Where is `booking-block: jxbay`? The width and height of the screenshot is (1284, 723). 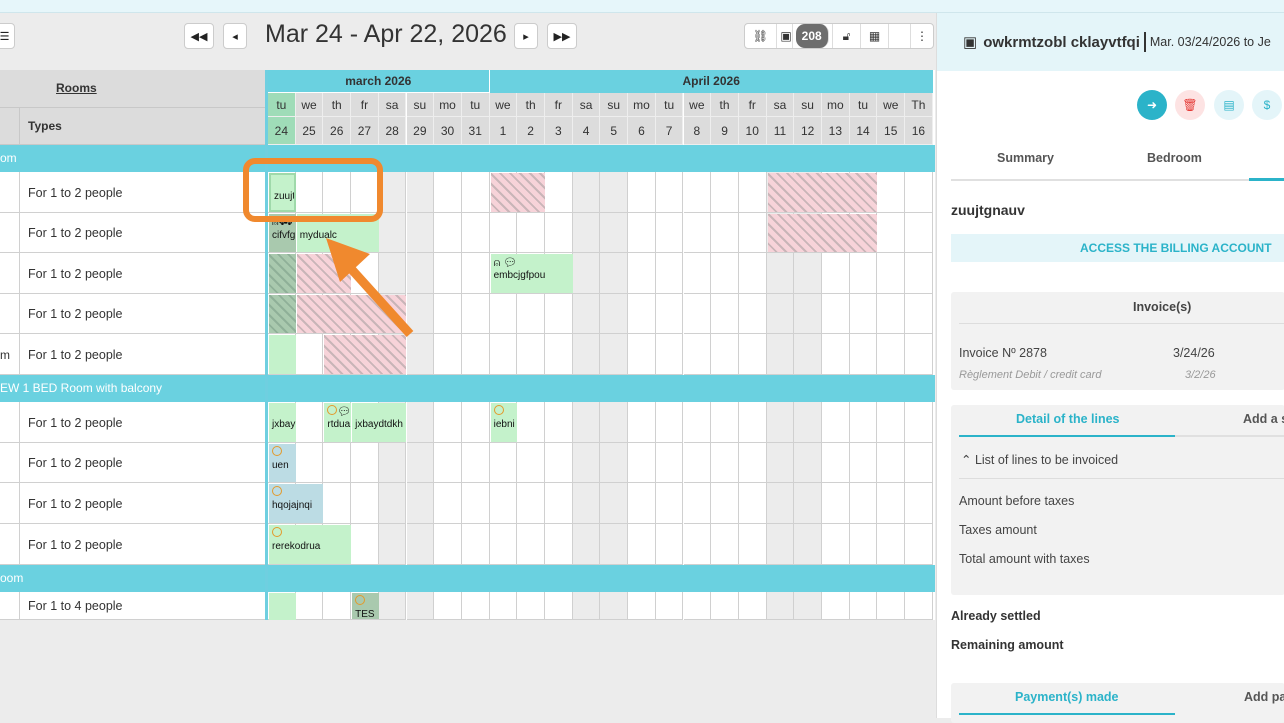
booking-block: jxbay is located at coordinates (282, 422).